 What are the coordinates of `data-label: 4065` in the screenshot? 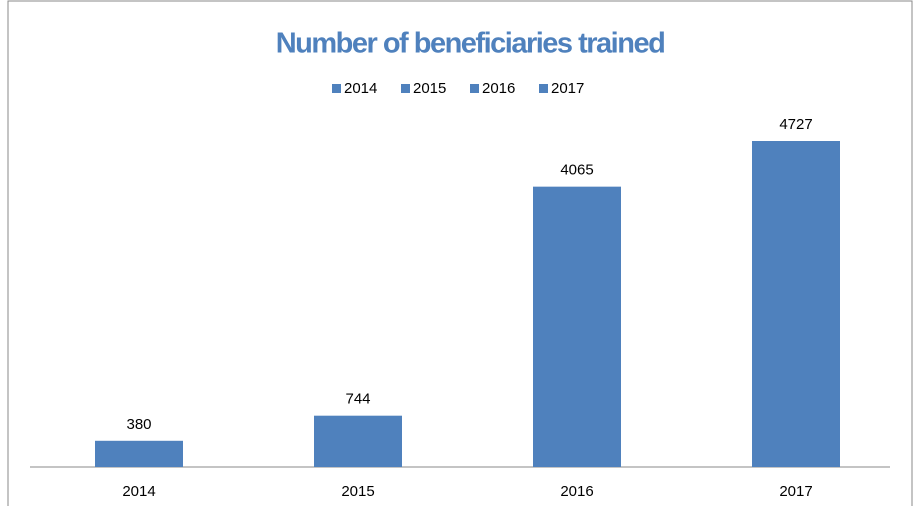 It's located at (576, 170).